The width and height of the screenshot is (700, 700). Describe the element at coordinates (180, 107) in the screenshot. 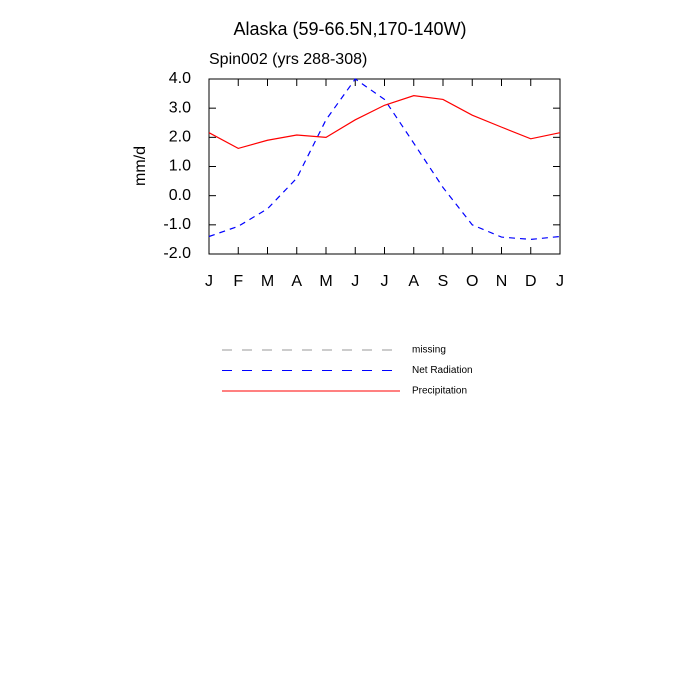

I see `y-tick-label: 3.0` at that location.